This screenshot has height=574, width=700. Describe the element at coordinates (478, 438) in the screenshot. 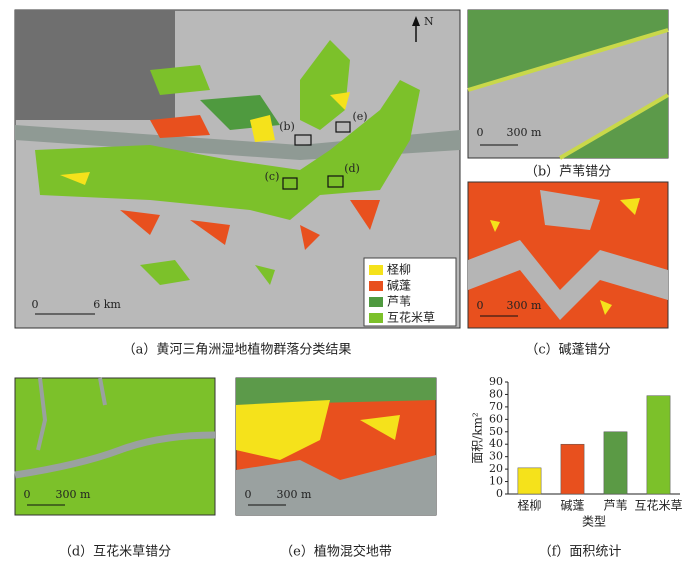

I see `y-axis-label: 面积/km²` at that location.